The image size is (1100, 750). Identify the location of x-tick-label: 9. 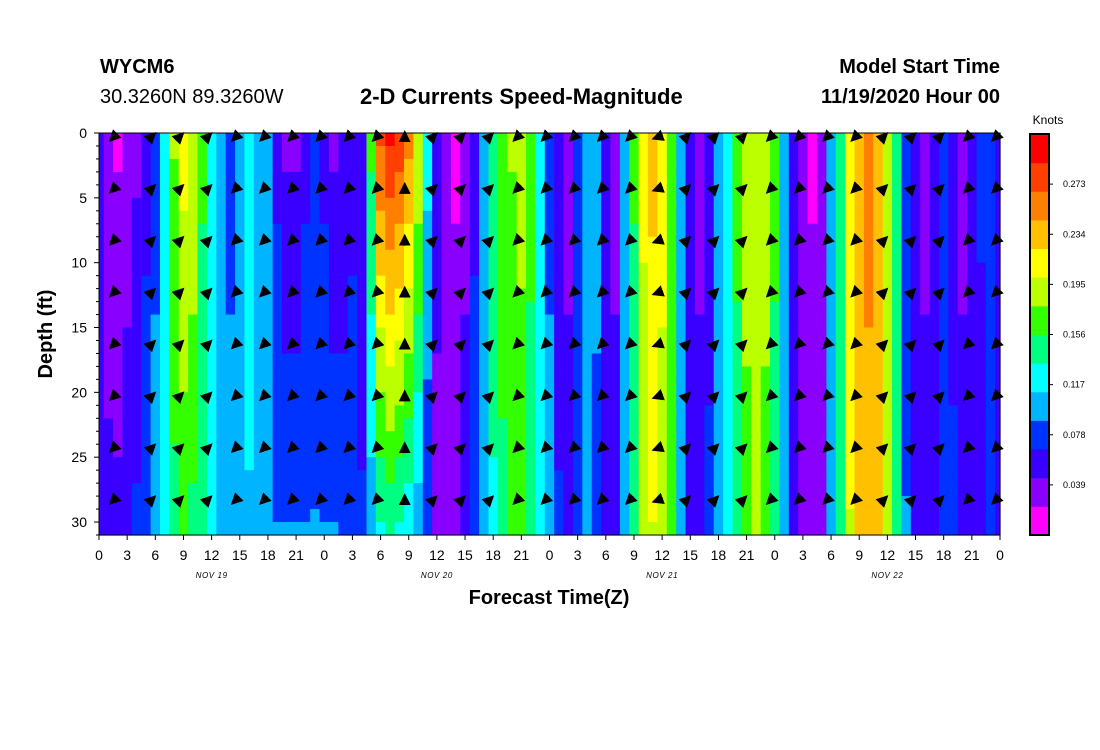
(409, 555).